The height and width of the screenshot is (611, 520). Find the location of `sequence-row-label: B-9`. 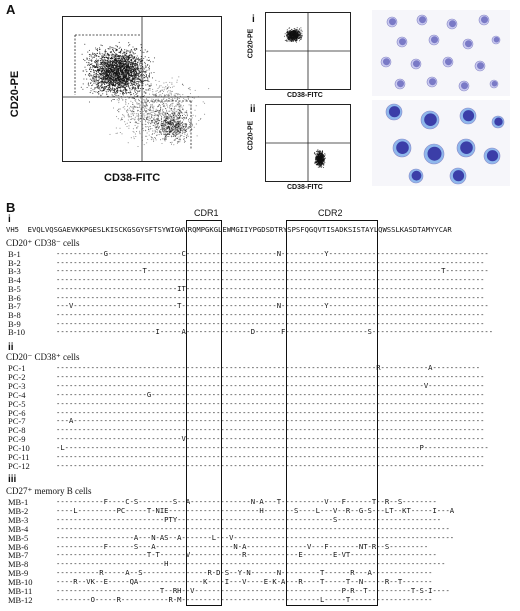

sequence-row-label: B-9 is located at coordinates (14, 323).